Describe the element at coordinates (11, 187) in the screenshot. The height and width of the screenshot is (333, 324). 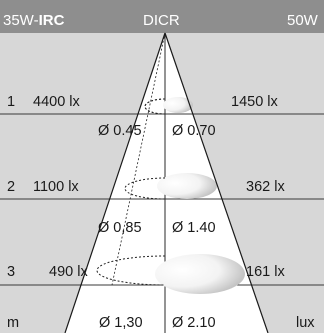
I see `row-2-index: 2` at that location.